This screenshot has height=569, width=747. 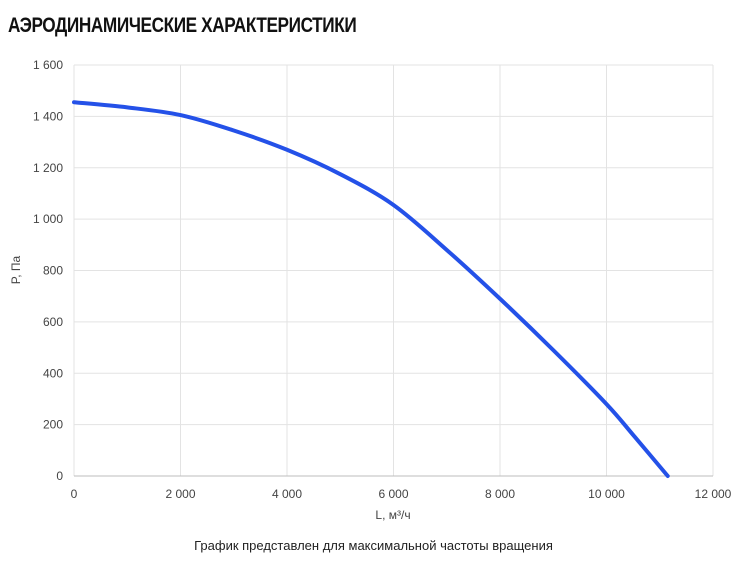 What do you see at coordinates (53, 271) in the screenshot?
I see `y-tick-label: 800` at bounding box center [53, 271].